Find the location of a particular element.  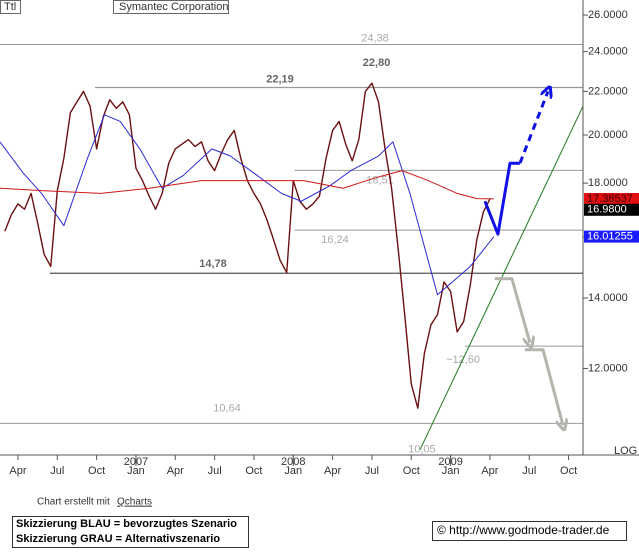

level-label: 24,38 is located at coordinates (375, 38).